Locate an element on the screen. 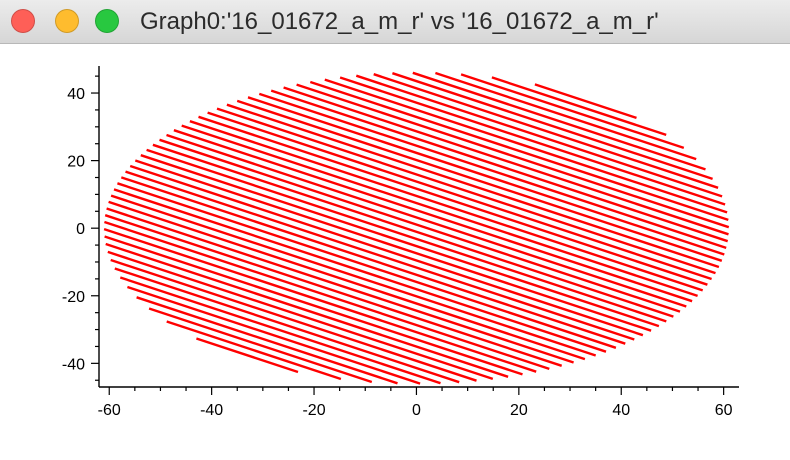 The height and width of the screenshot is (460, 790). x-tick-label: -60 is located at coordinates (109, 410).